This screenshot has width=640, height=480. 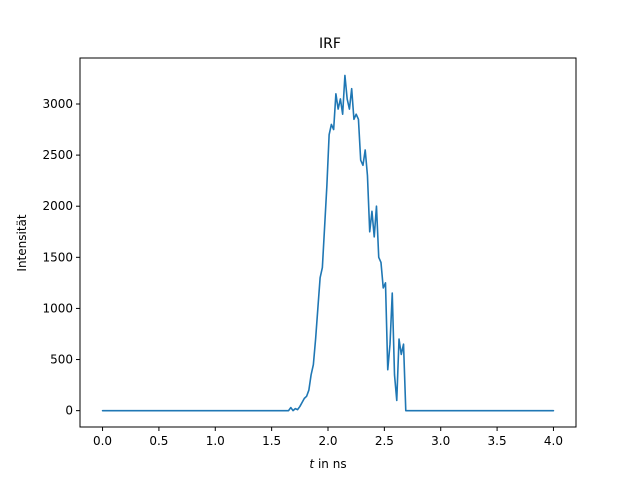 What do you see at coordinates (57, 206) in the screenshot?
I see `y-tick-label: 2000` at bounding box center [57, 206].